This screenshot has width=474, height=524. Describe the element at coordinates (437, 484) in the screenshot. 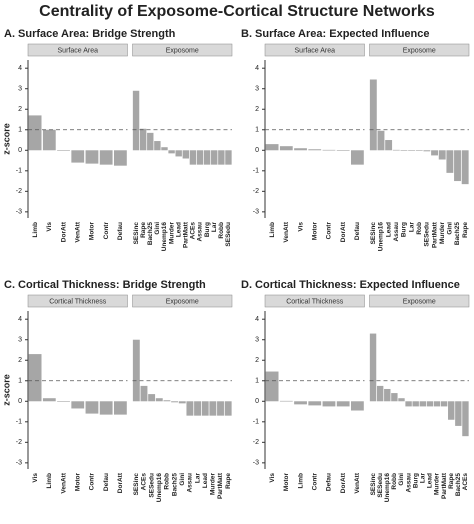

I see `x-tick-label: Murder` at that location.